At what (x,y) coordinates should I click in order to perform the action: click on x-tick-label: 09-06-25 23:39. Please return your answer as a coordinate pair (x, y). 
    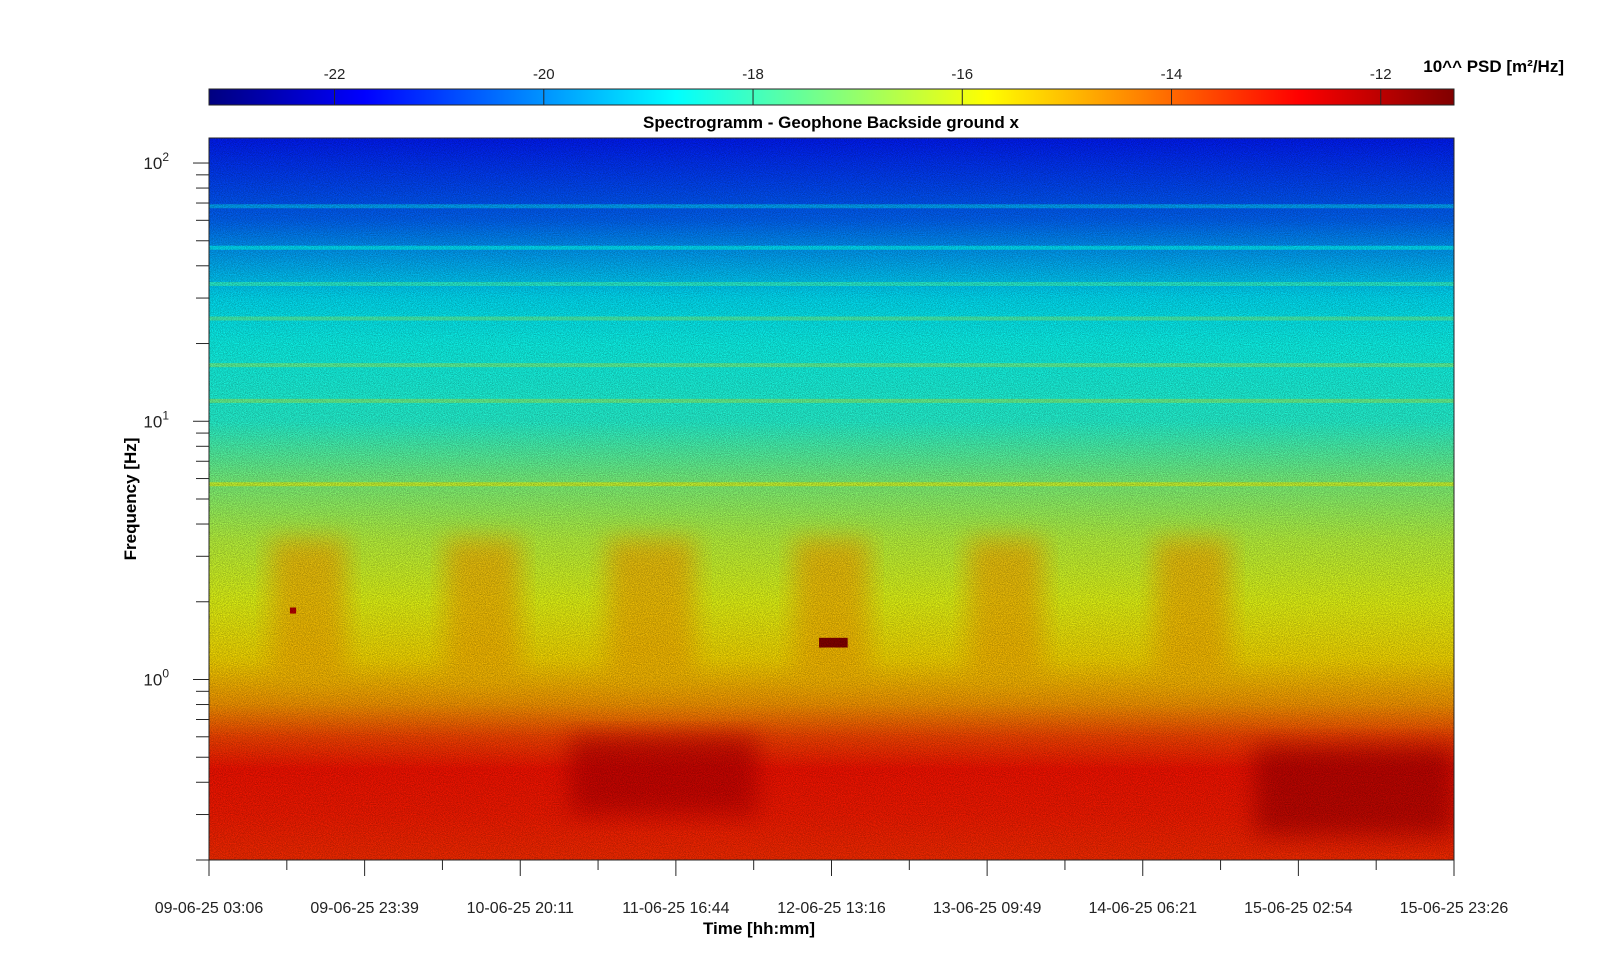
    Looking at the image, I should click on (364, 908).